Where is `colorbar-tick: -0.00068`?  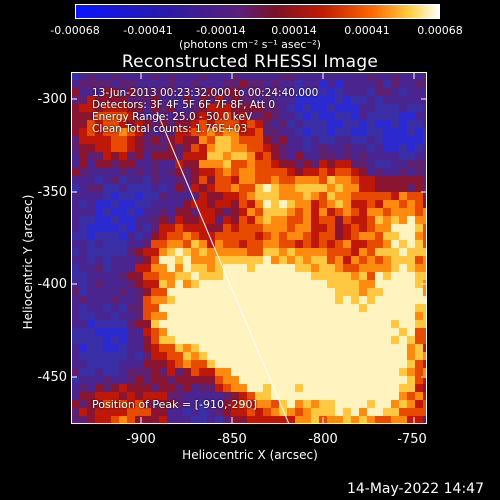 colorbar-tick: -0.00068 is located at coordinates (75, 30).